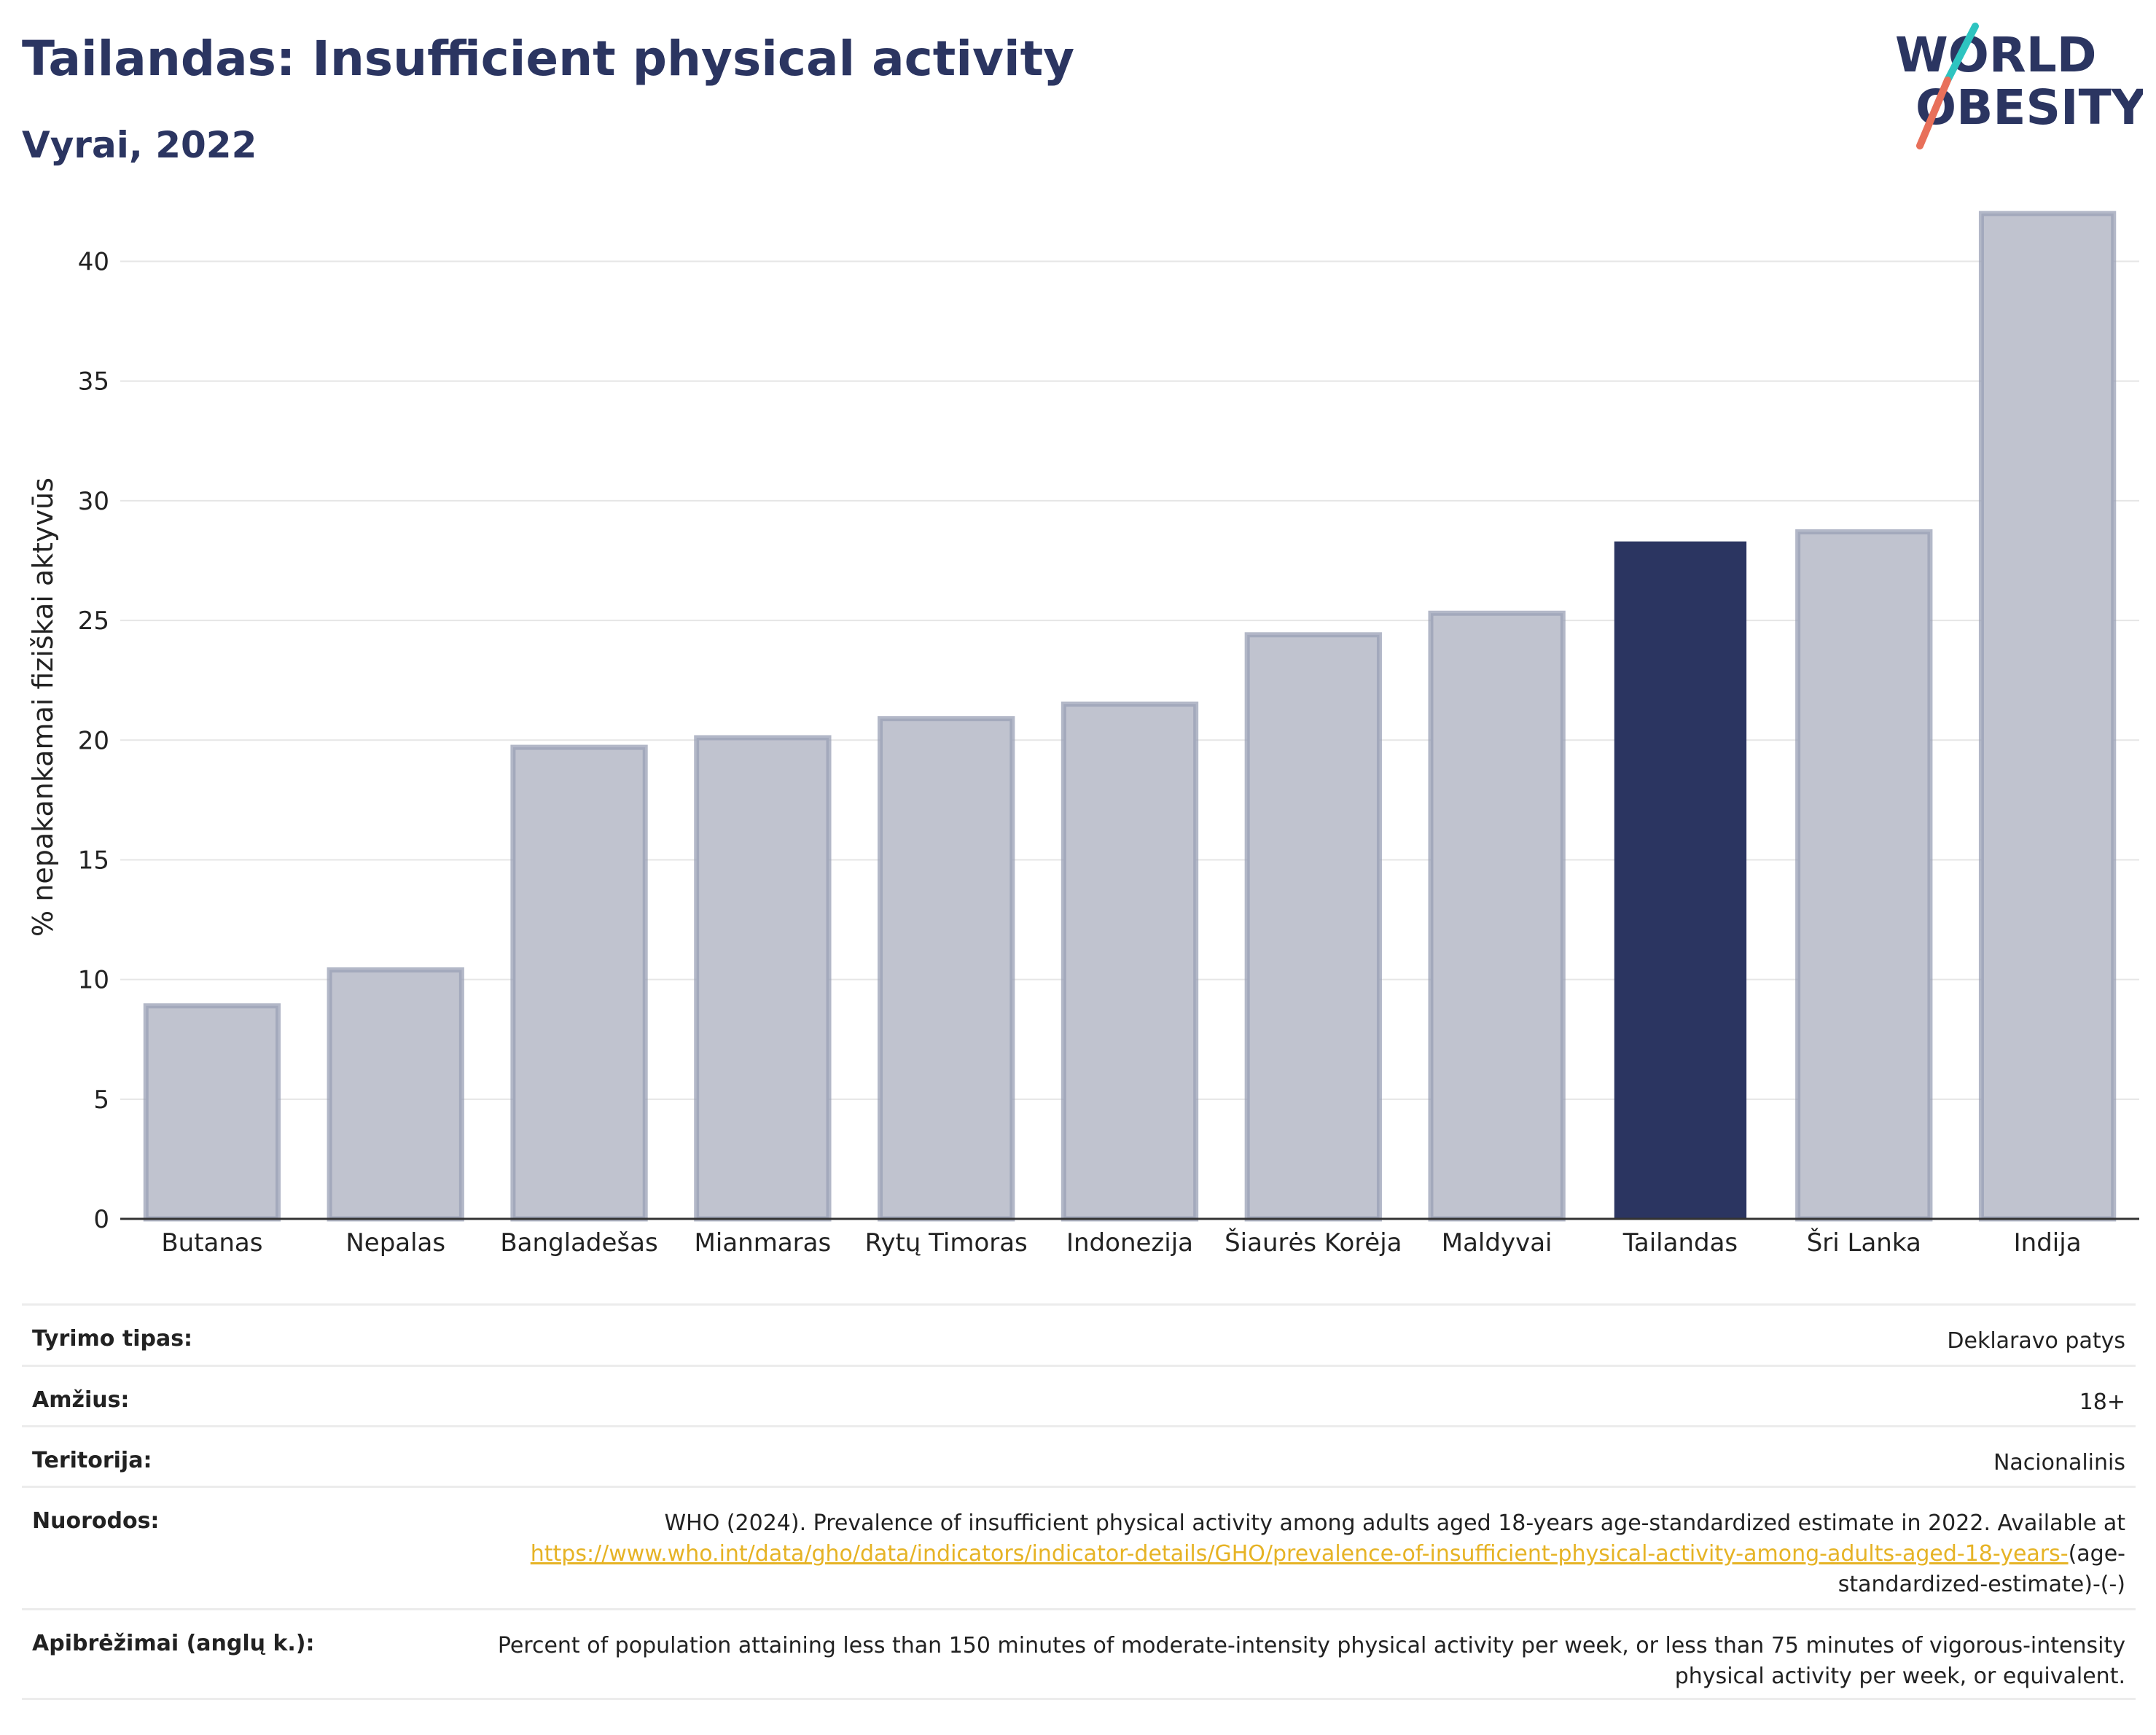 This screenshot has height=1735, width=2156. I want to click on x-tick-label: Butanas, so click(211, 1243).